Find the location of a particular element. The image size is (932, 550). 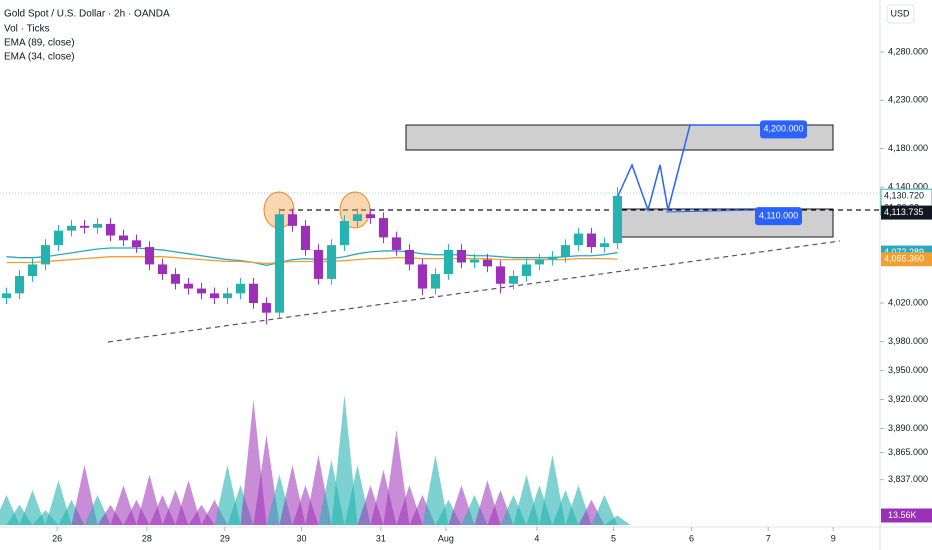

y-tick-label: 4,230.000 is located at coordinates (908, 100).